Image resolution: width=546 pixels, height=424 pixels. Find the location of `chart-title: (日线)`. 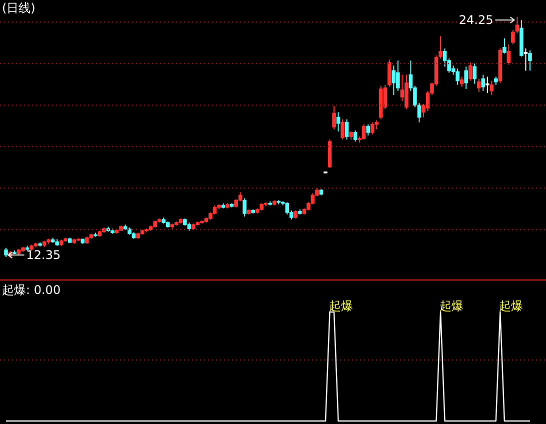

chart-title: (日线) is located at coordinates (19, 8).